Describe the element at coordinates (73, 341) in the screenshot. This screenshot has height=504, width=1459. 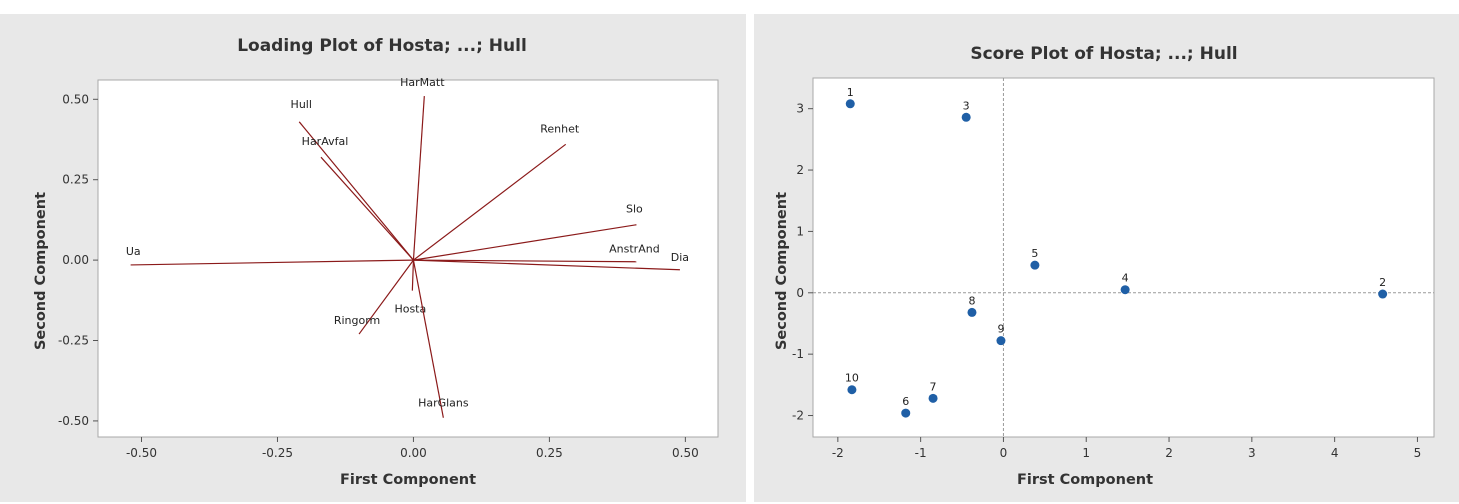
I see `loading-y-tick-label: -0.25` at that location.